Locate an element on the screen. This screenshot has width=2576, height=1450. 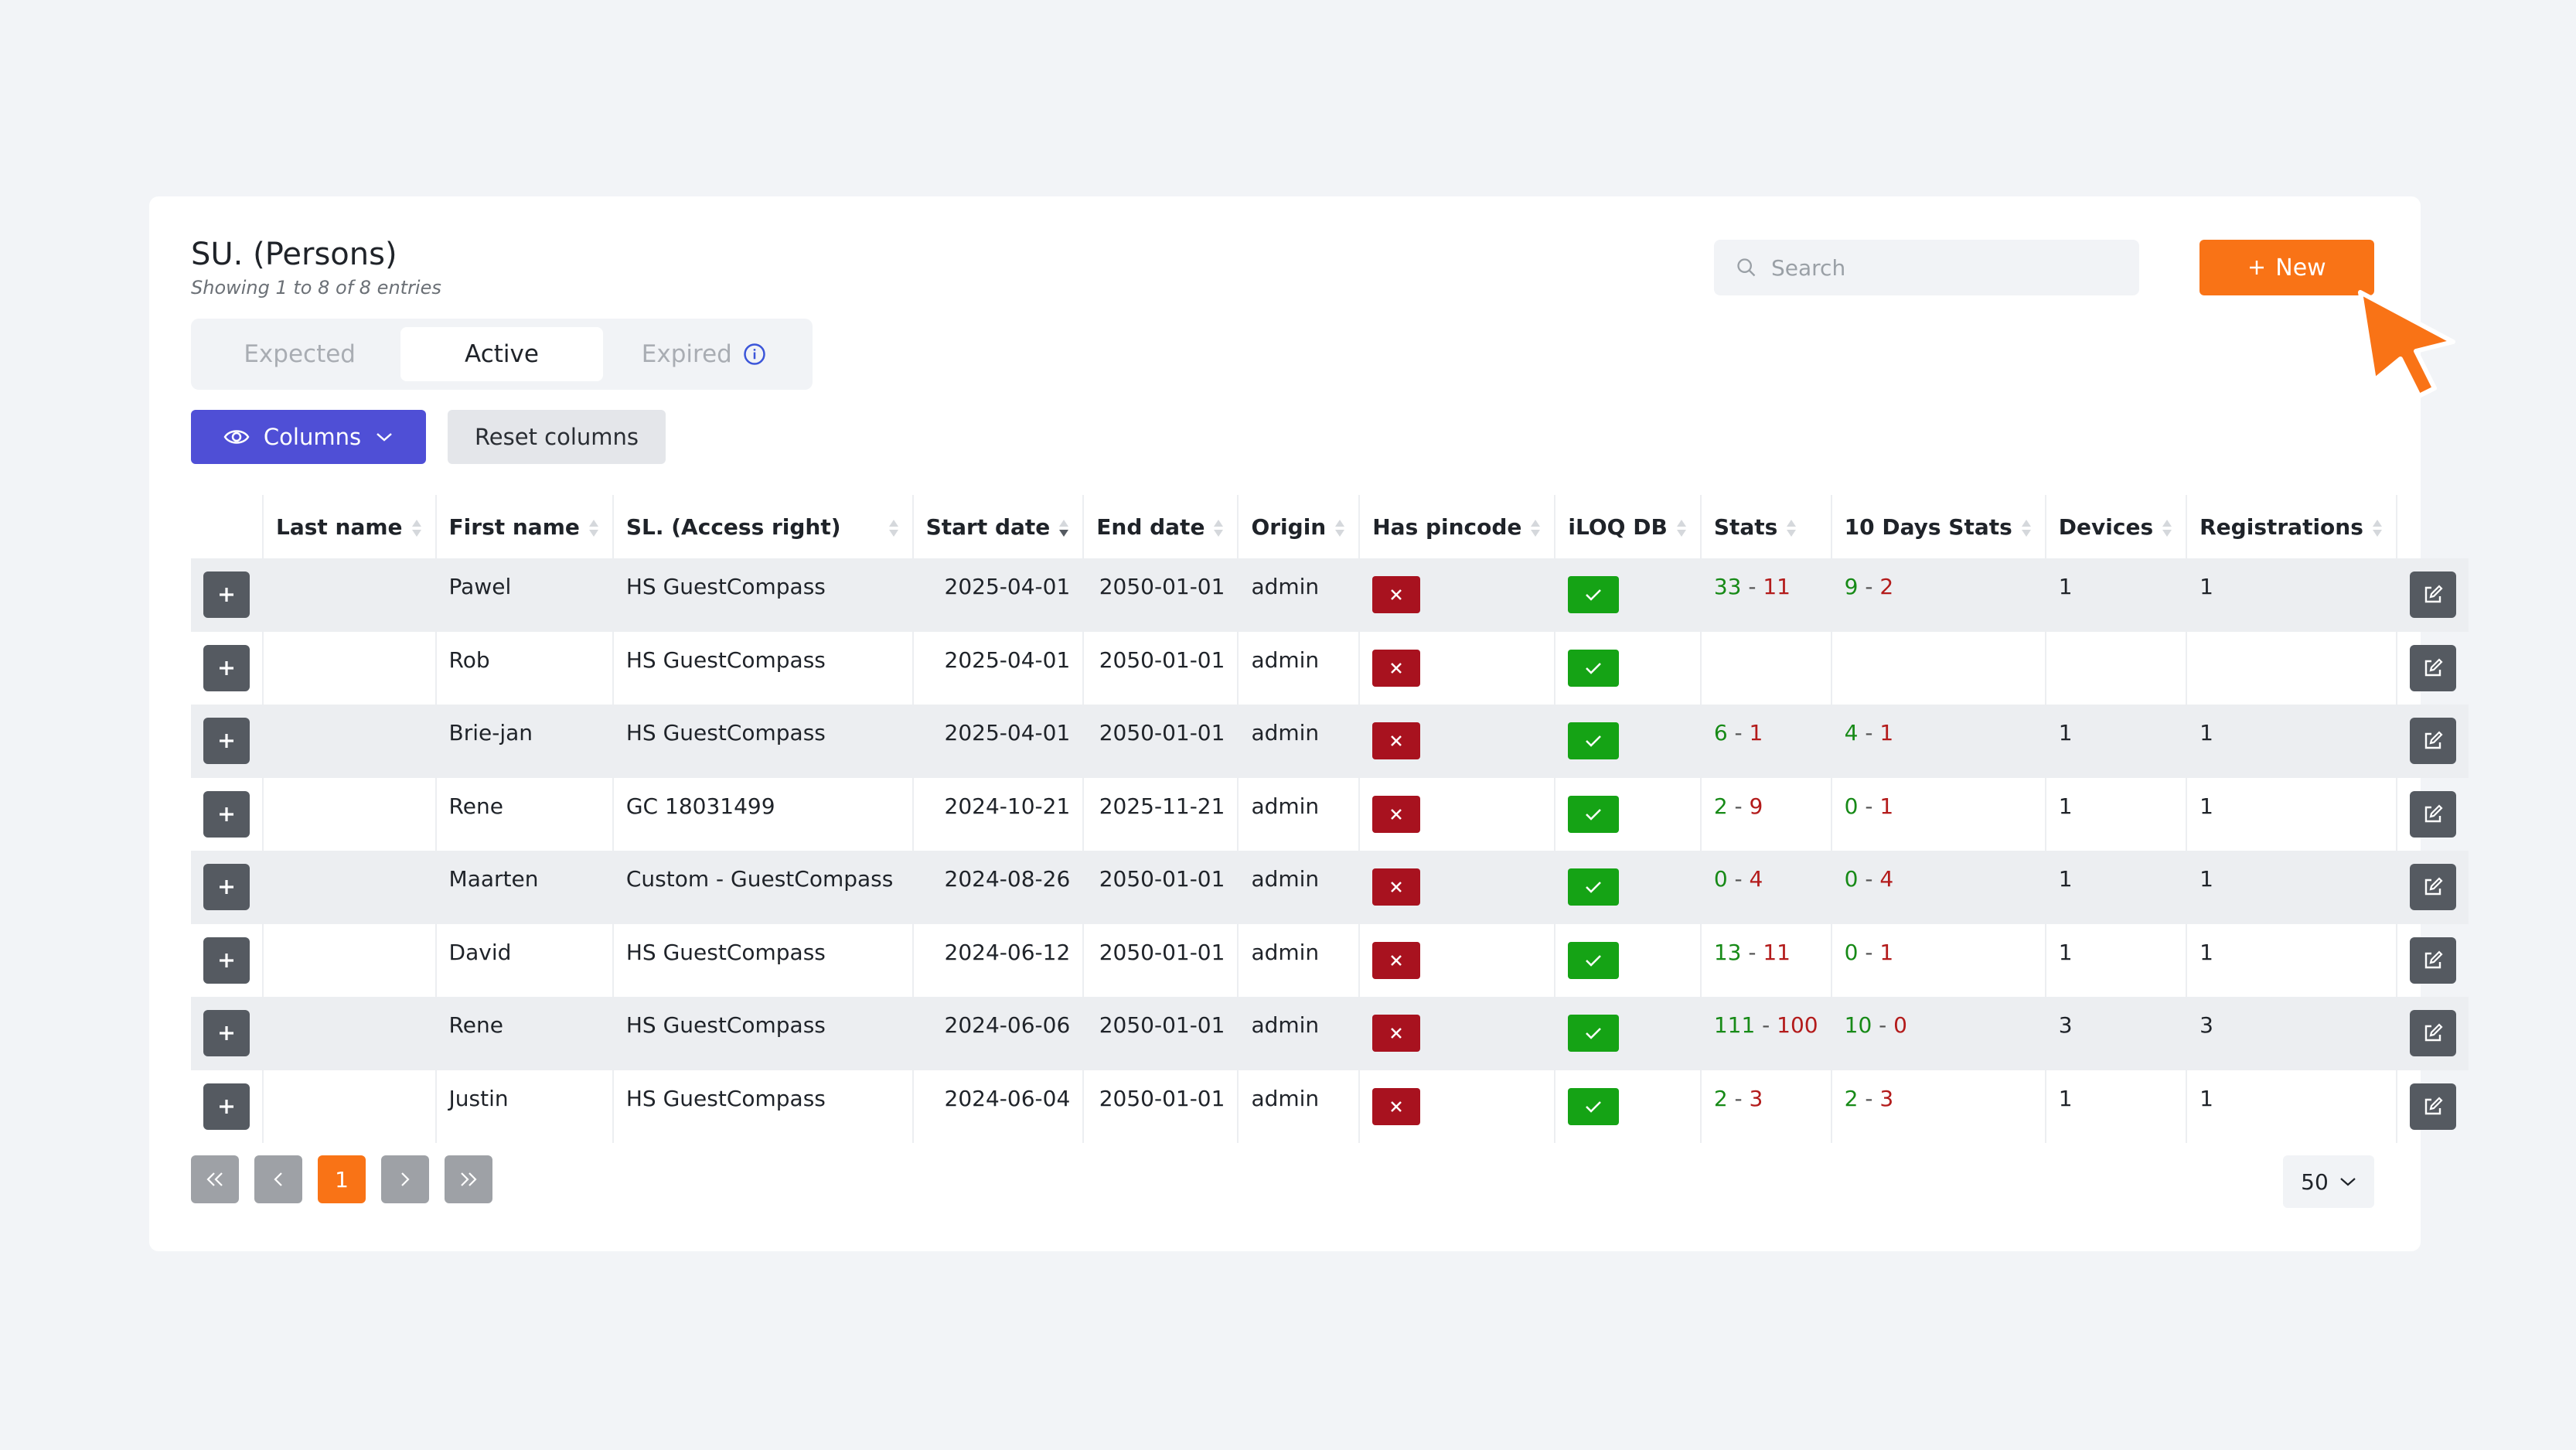
header-origin: Origin is located at coordinates (1298, 526).